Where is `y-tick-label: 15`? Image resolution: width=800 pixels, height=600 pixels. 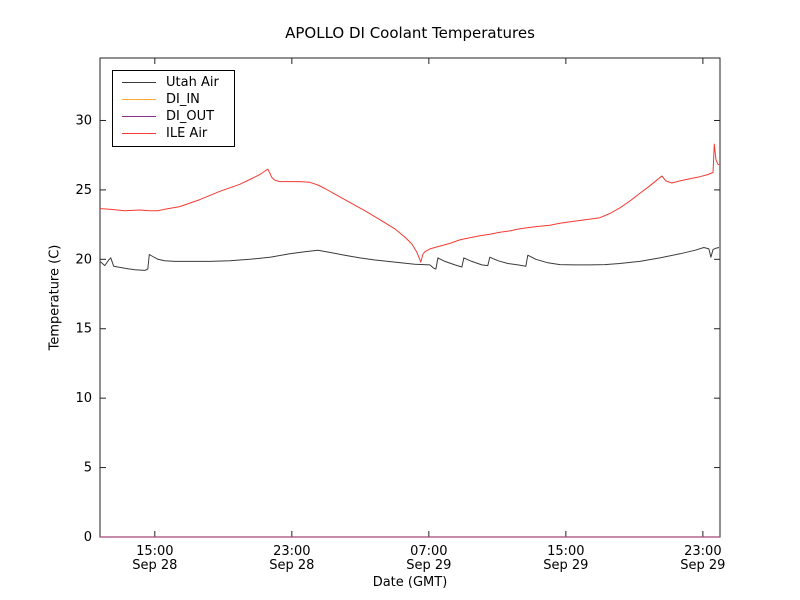
y-tick-label: 15 is located at coordinates (83, 329).